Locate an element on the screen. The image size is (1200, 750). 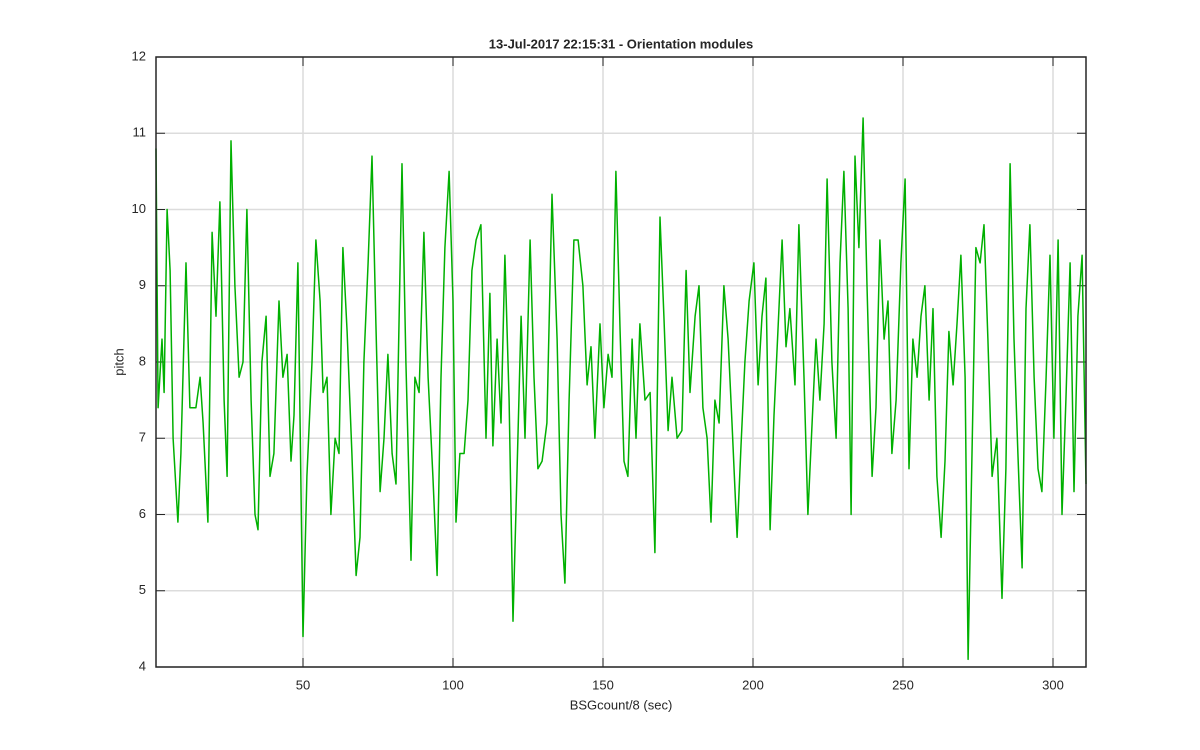
y-tick-label: 7 is located at coordinates (142, 437).